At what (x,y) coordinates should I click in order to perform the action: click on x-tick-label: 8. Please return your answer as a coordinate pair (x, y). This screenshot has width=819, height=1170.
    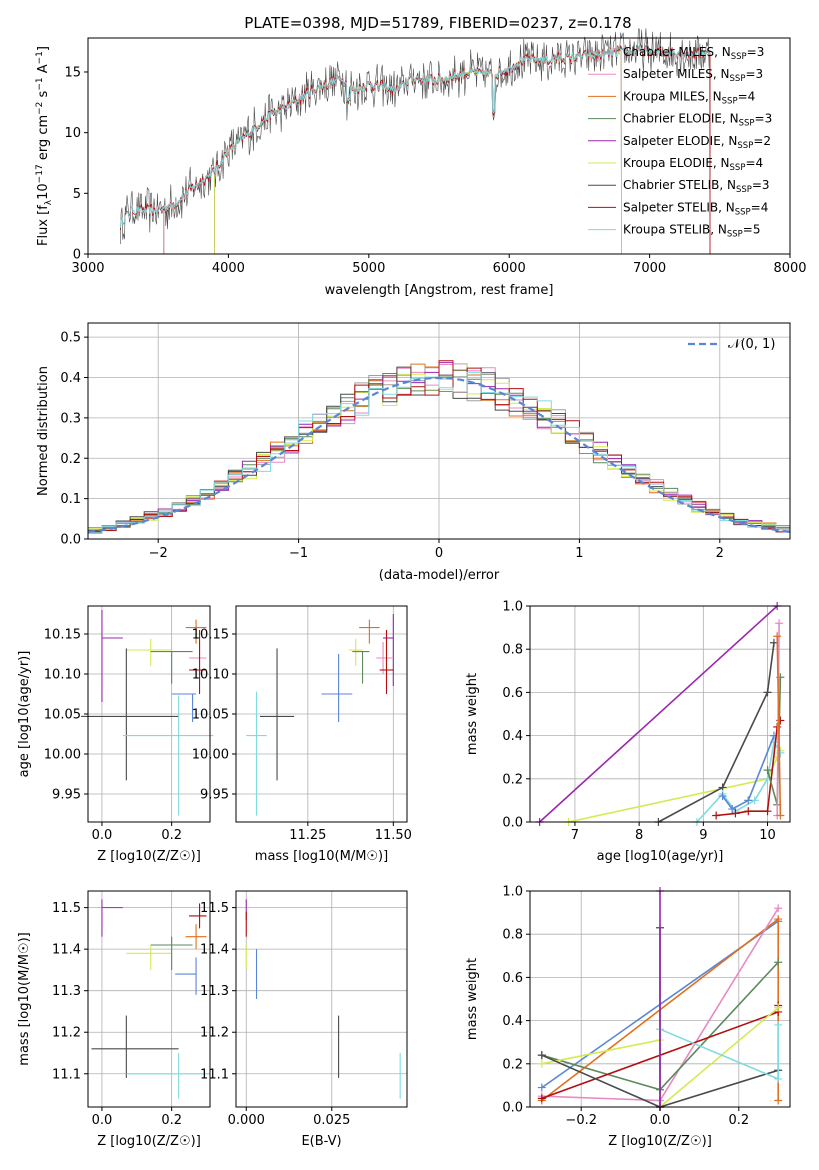
    Looking at the image, I should click on (639, 835).